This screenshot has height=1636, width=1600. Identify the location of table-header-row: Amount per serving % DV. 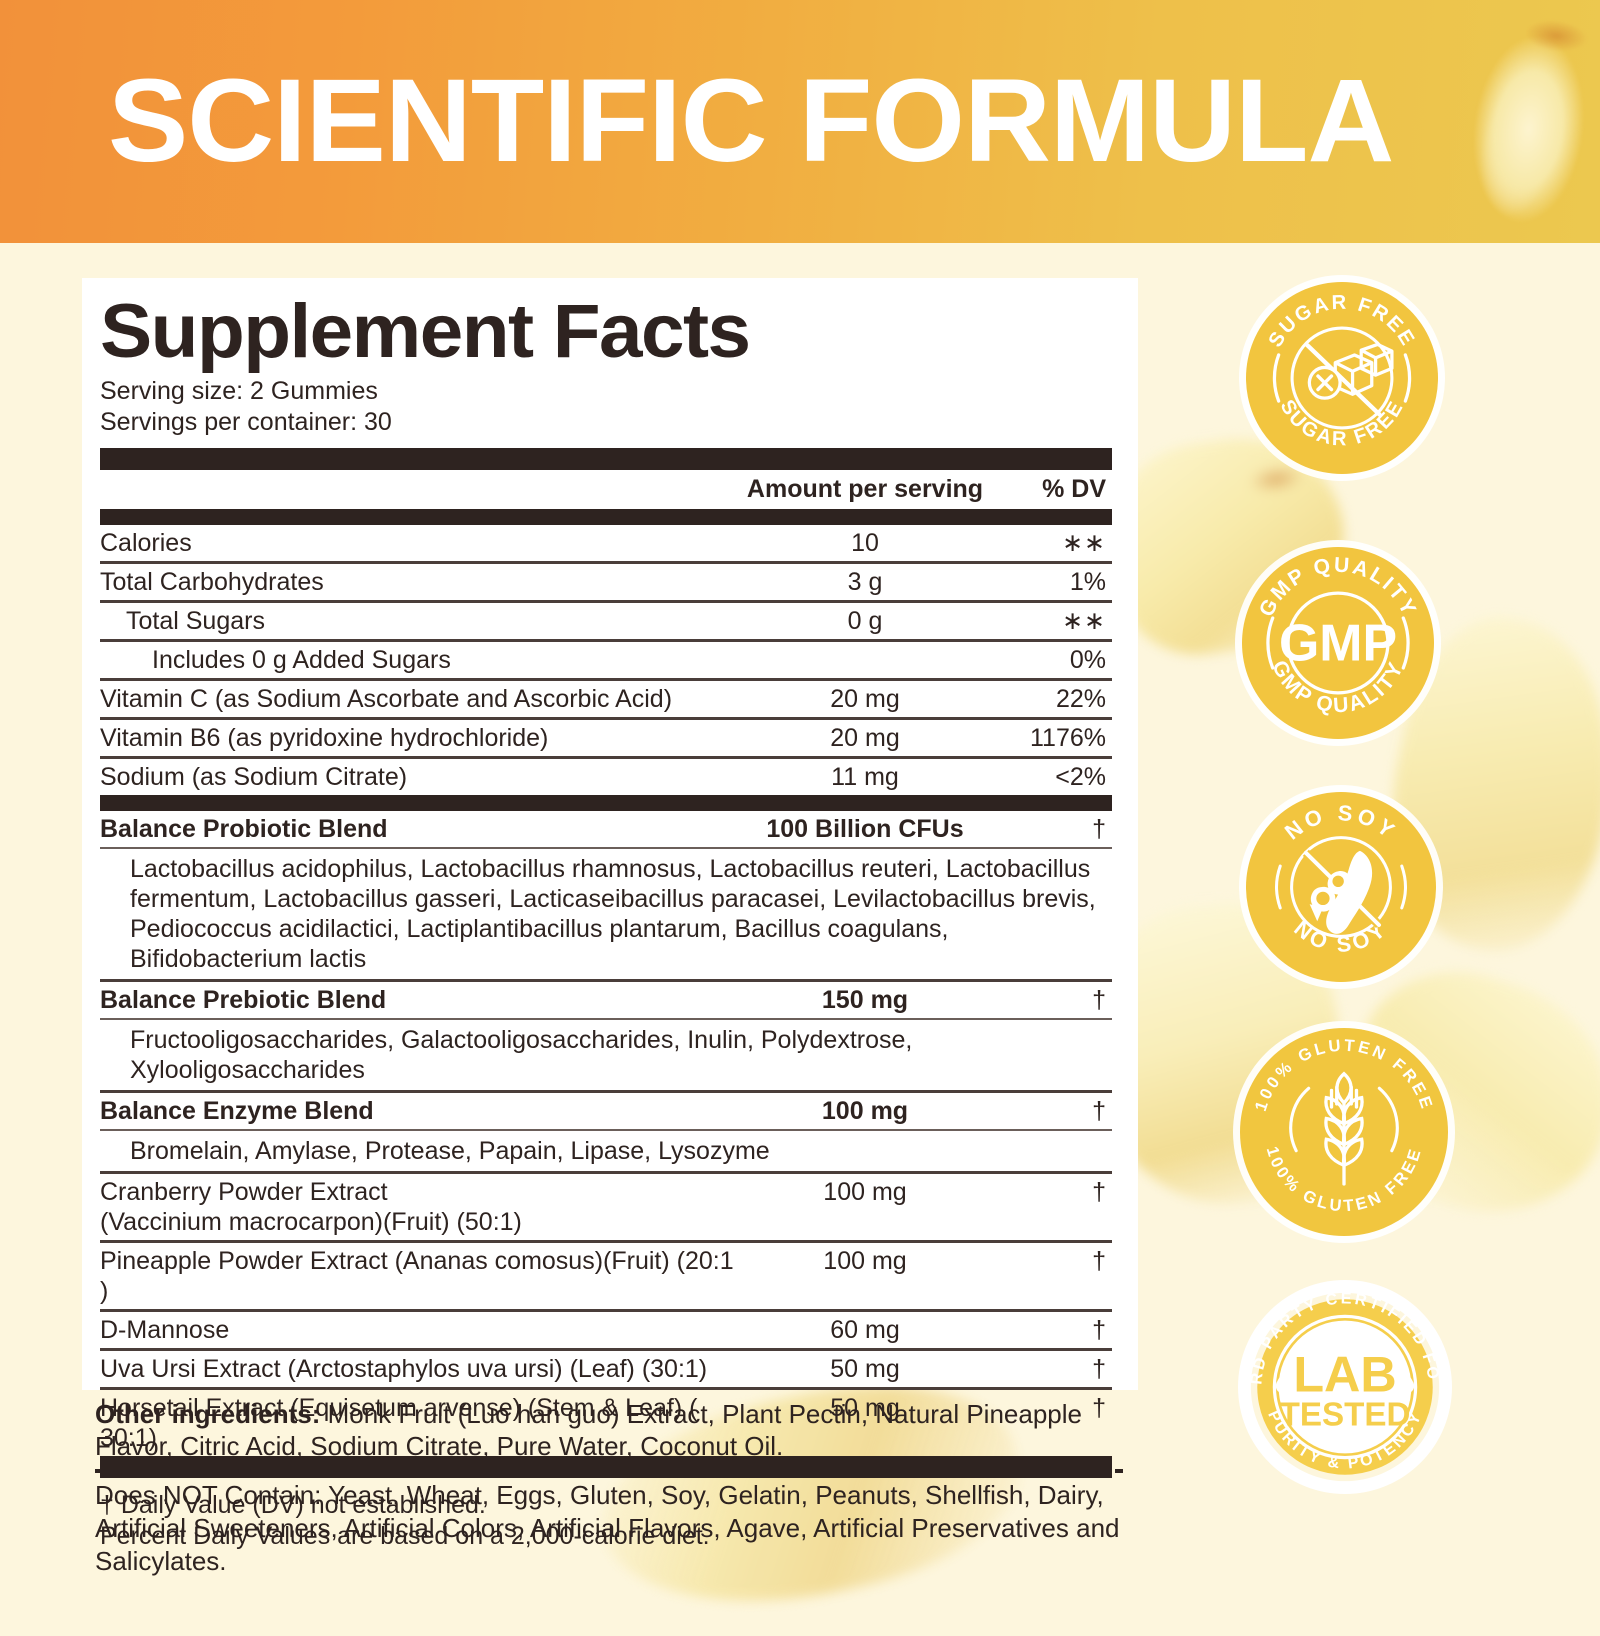
(606, 489).